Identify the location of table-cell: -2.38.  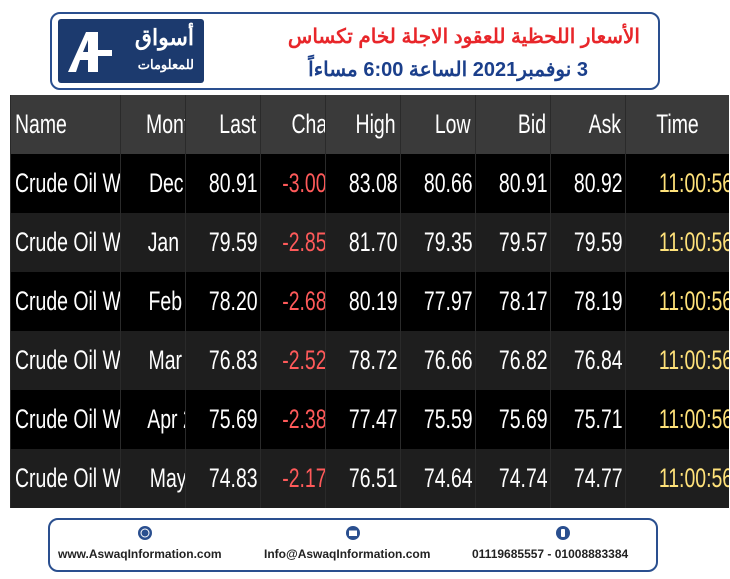
(293, 419).